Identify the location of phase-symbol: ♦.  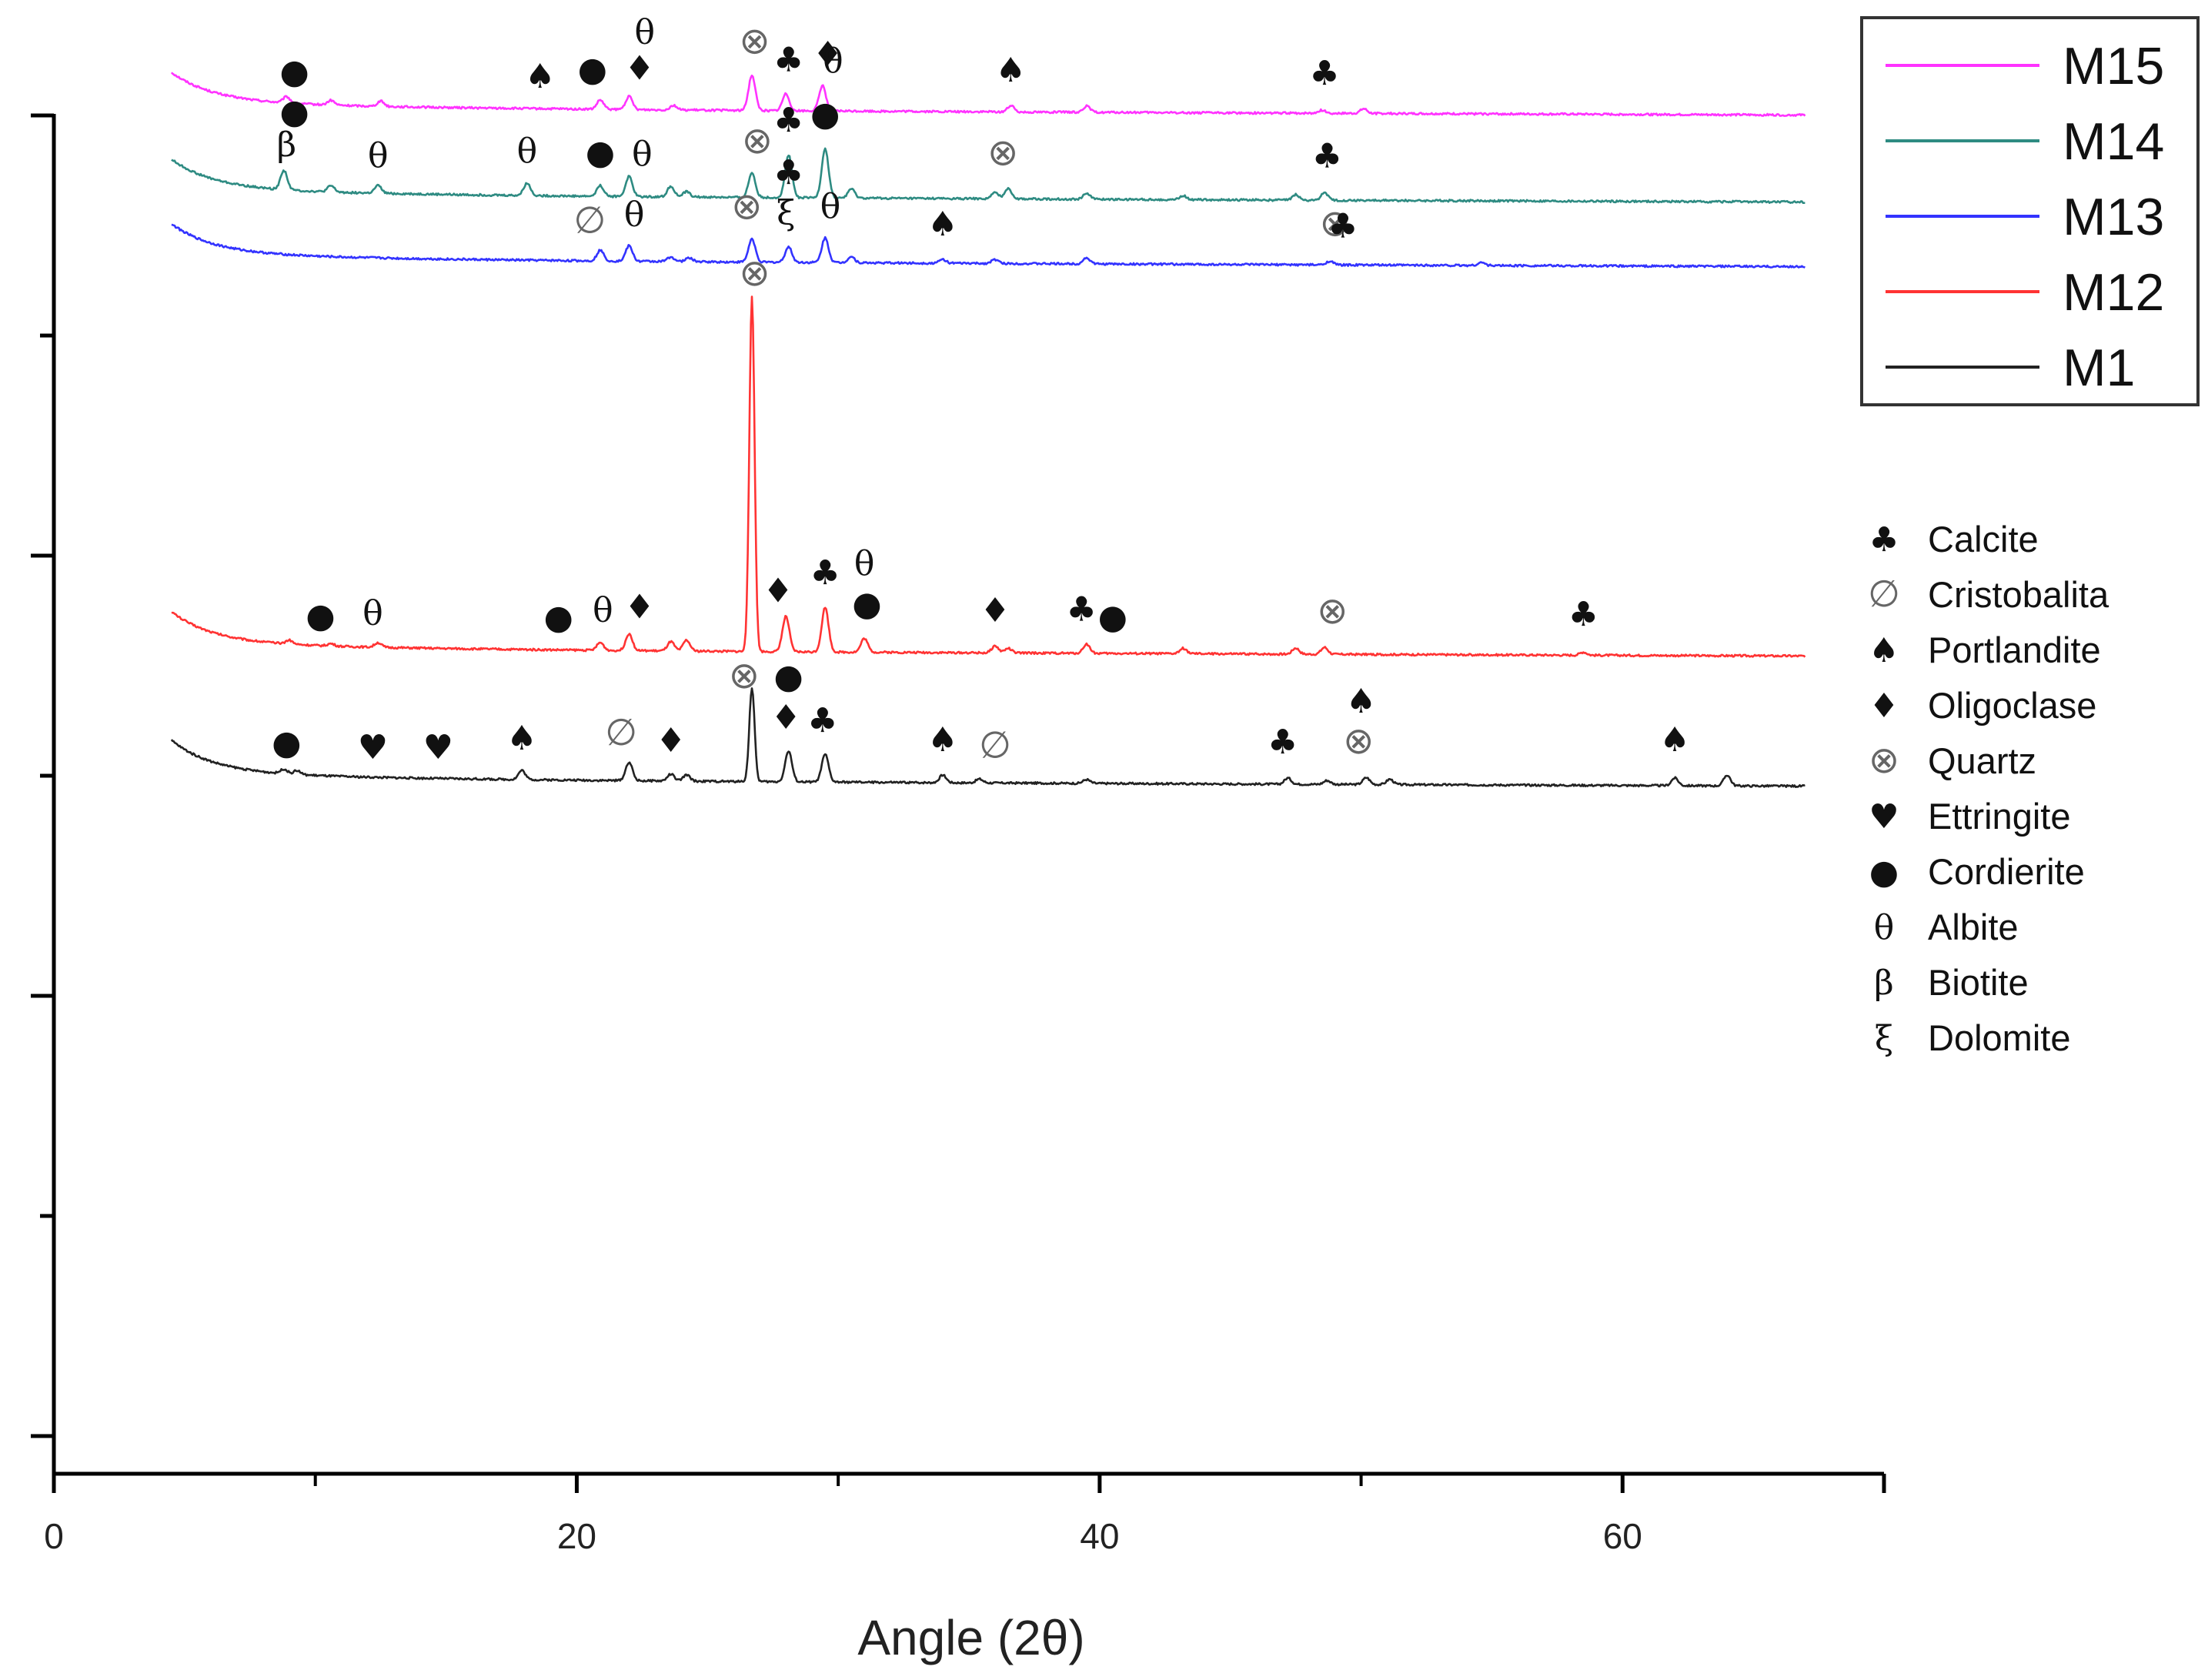
(1884, 706).